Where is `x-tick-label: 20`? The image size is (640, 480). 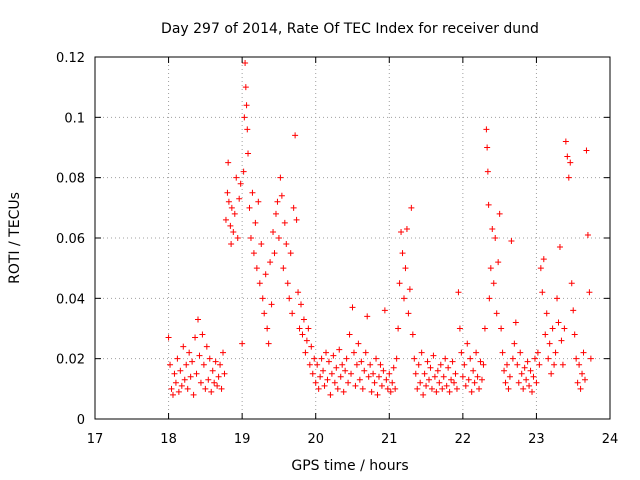
x-tick-label: 20 is located at coordinates (315, 439).